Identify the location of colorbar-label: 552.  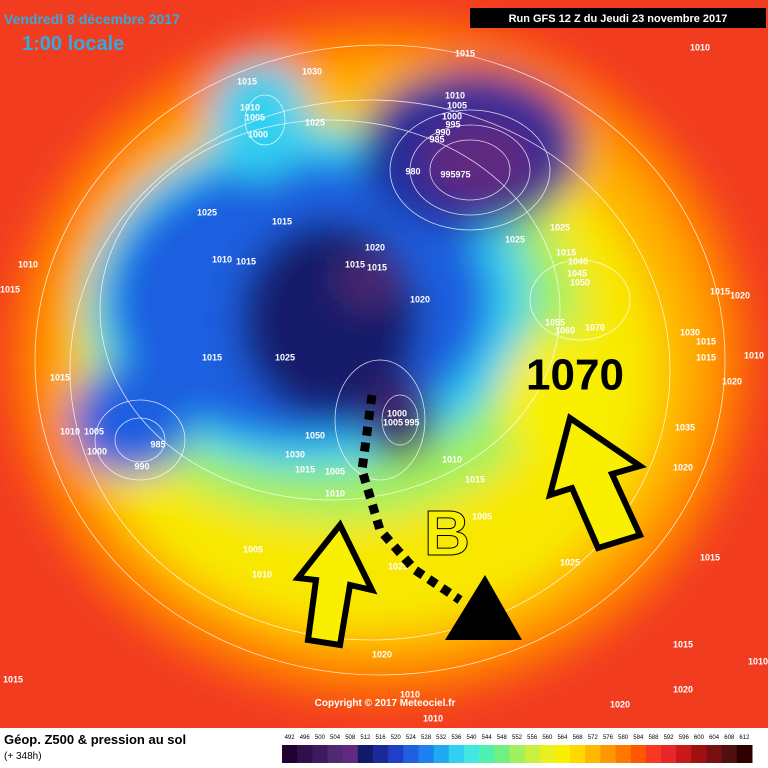
(517, 738).